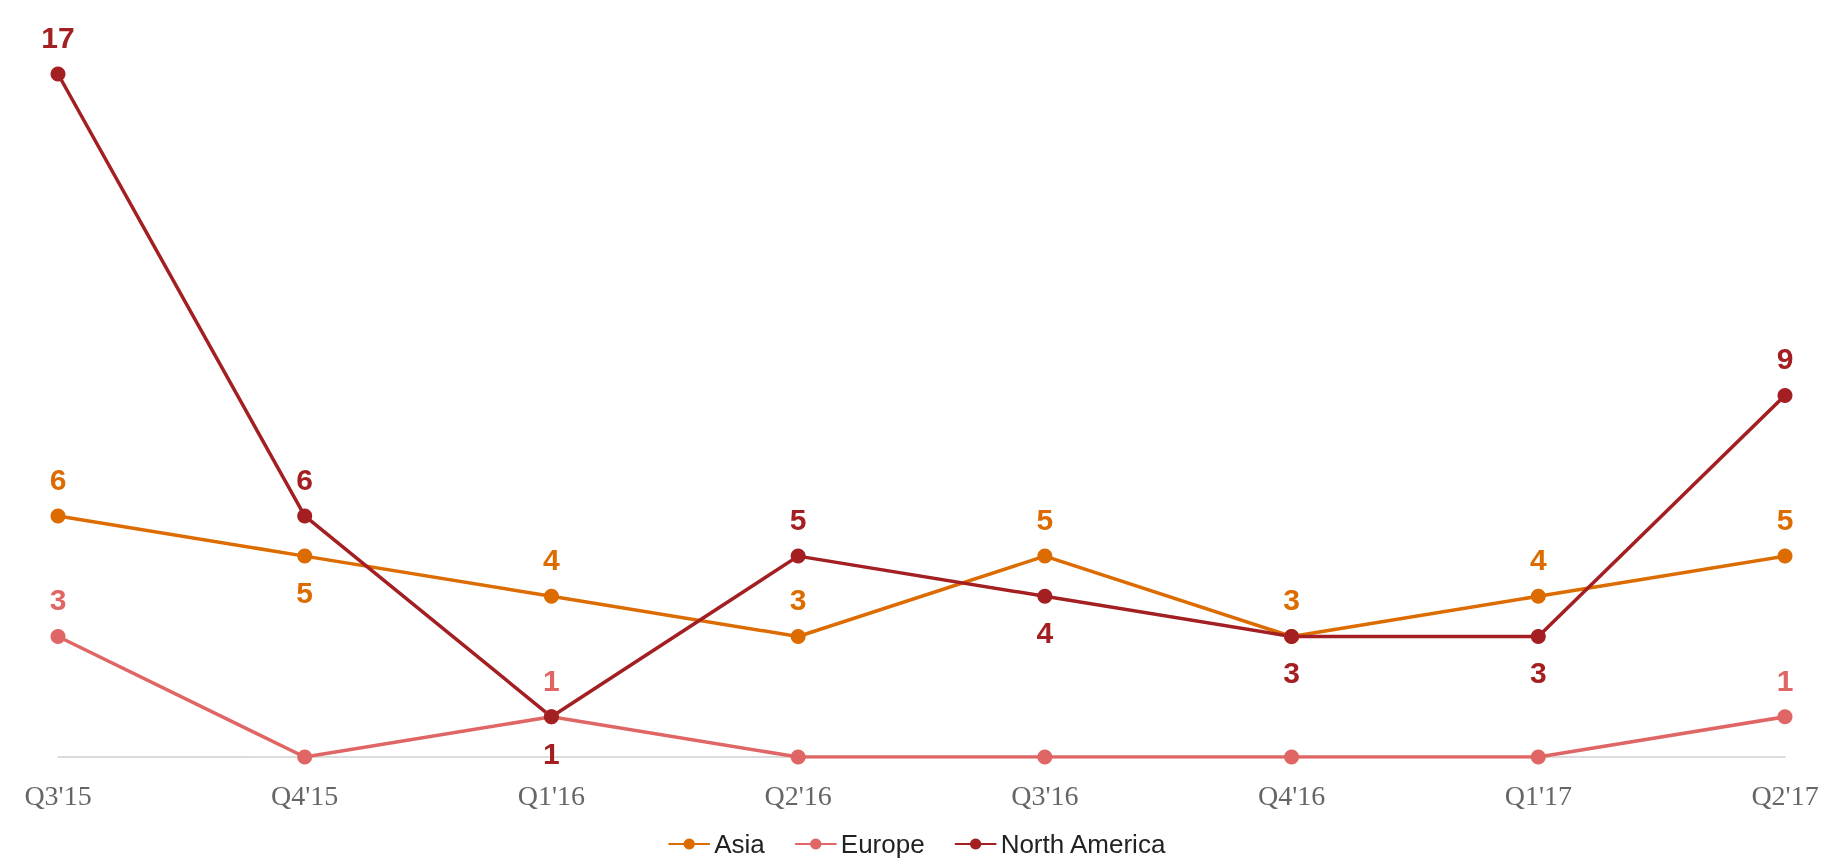 Image resolution: width=1835 pixels, height=862 pixels. Describe the element at coordinates (798, 795) in the screenshot. I see `x-tick-label: Q2'16` at that location.